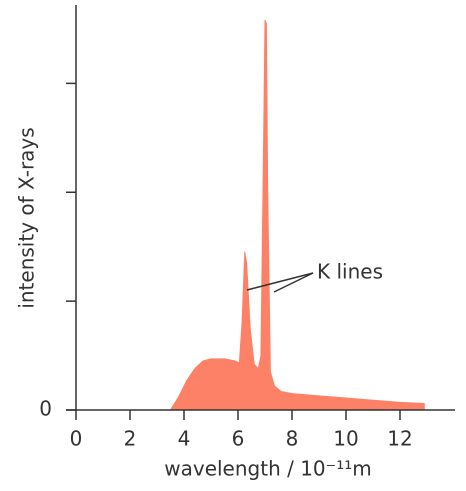 This screenshot has height=491, width=466. Describe the element at coordinates (45, 409) in the screenshot. I see `y-tick-label: 0` at that location.